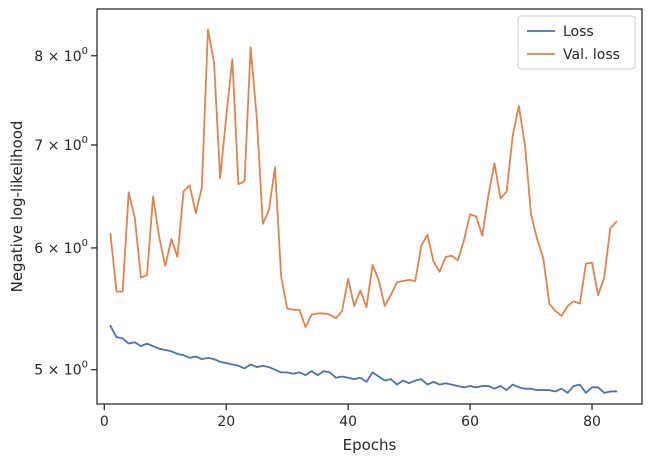 The width and height of the screenshot is (652, 464). What do you see at coordinates (591, 55) in the screenshot?
I see `legend-label-val-loss: Val. loss` at bounding box center [591, 55].